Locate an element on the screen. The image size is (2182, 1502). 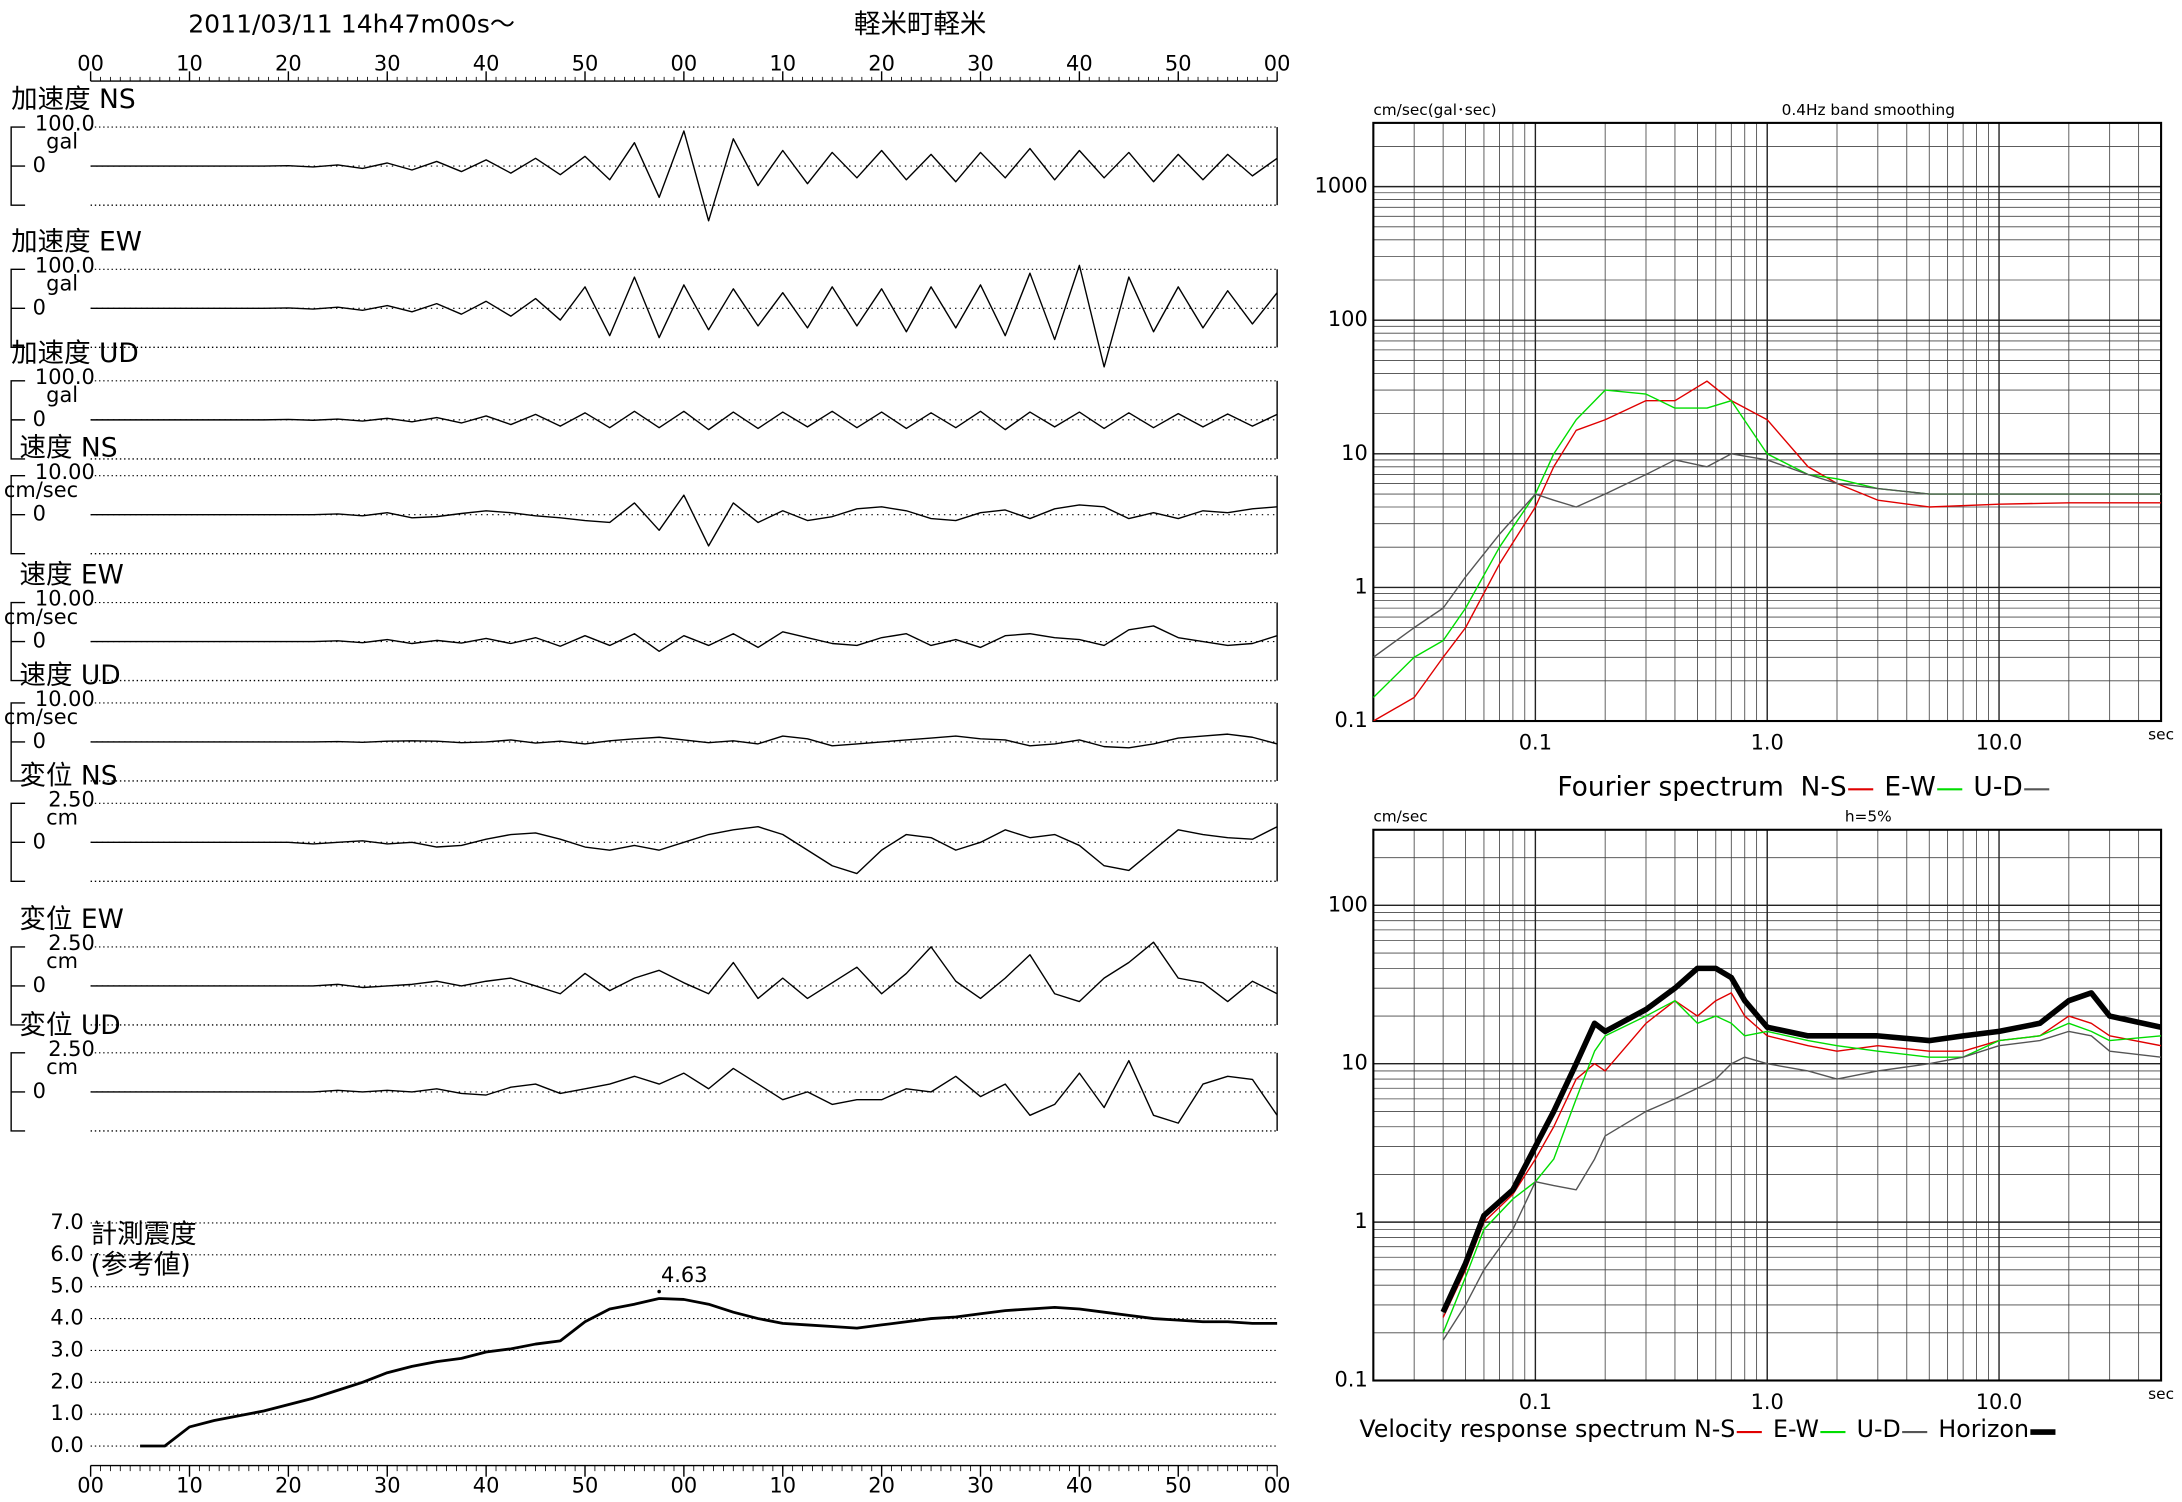
legend-label: N-S is located at coordinates (1824, 786).